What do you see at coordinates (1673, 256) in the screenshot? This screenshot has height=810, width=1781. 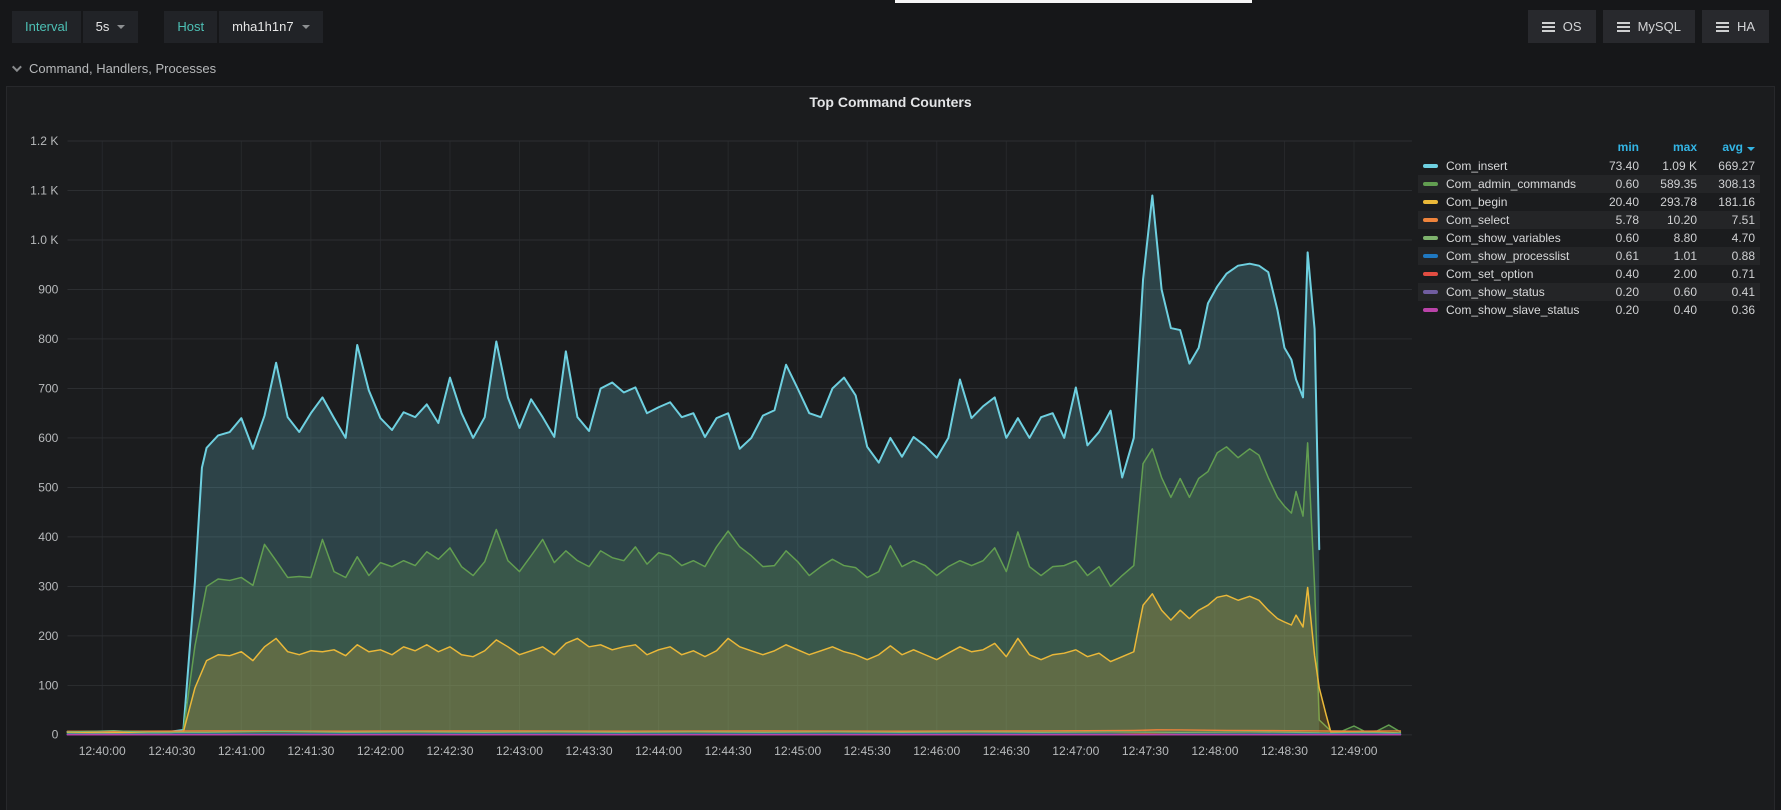 I see `legend-max-value: 1.01` at bounding box center [1673, 256].